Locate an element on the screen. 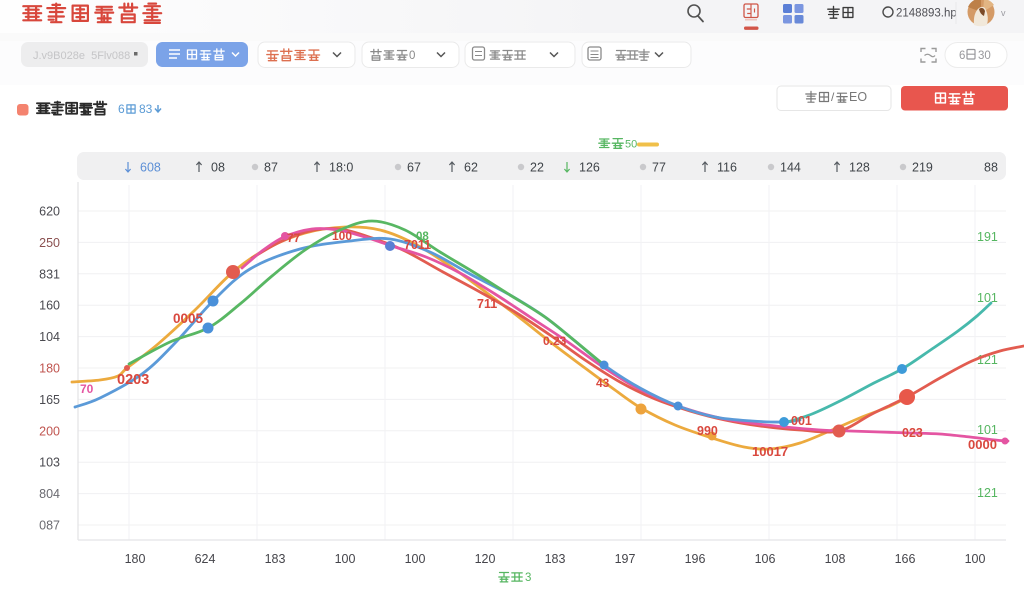 The height and width of the screenshot is (600, 1024). svg-text: 087 is located at coordinates (49, 526).